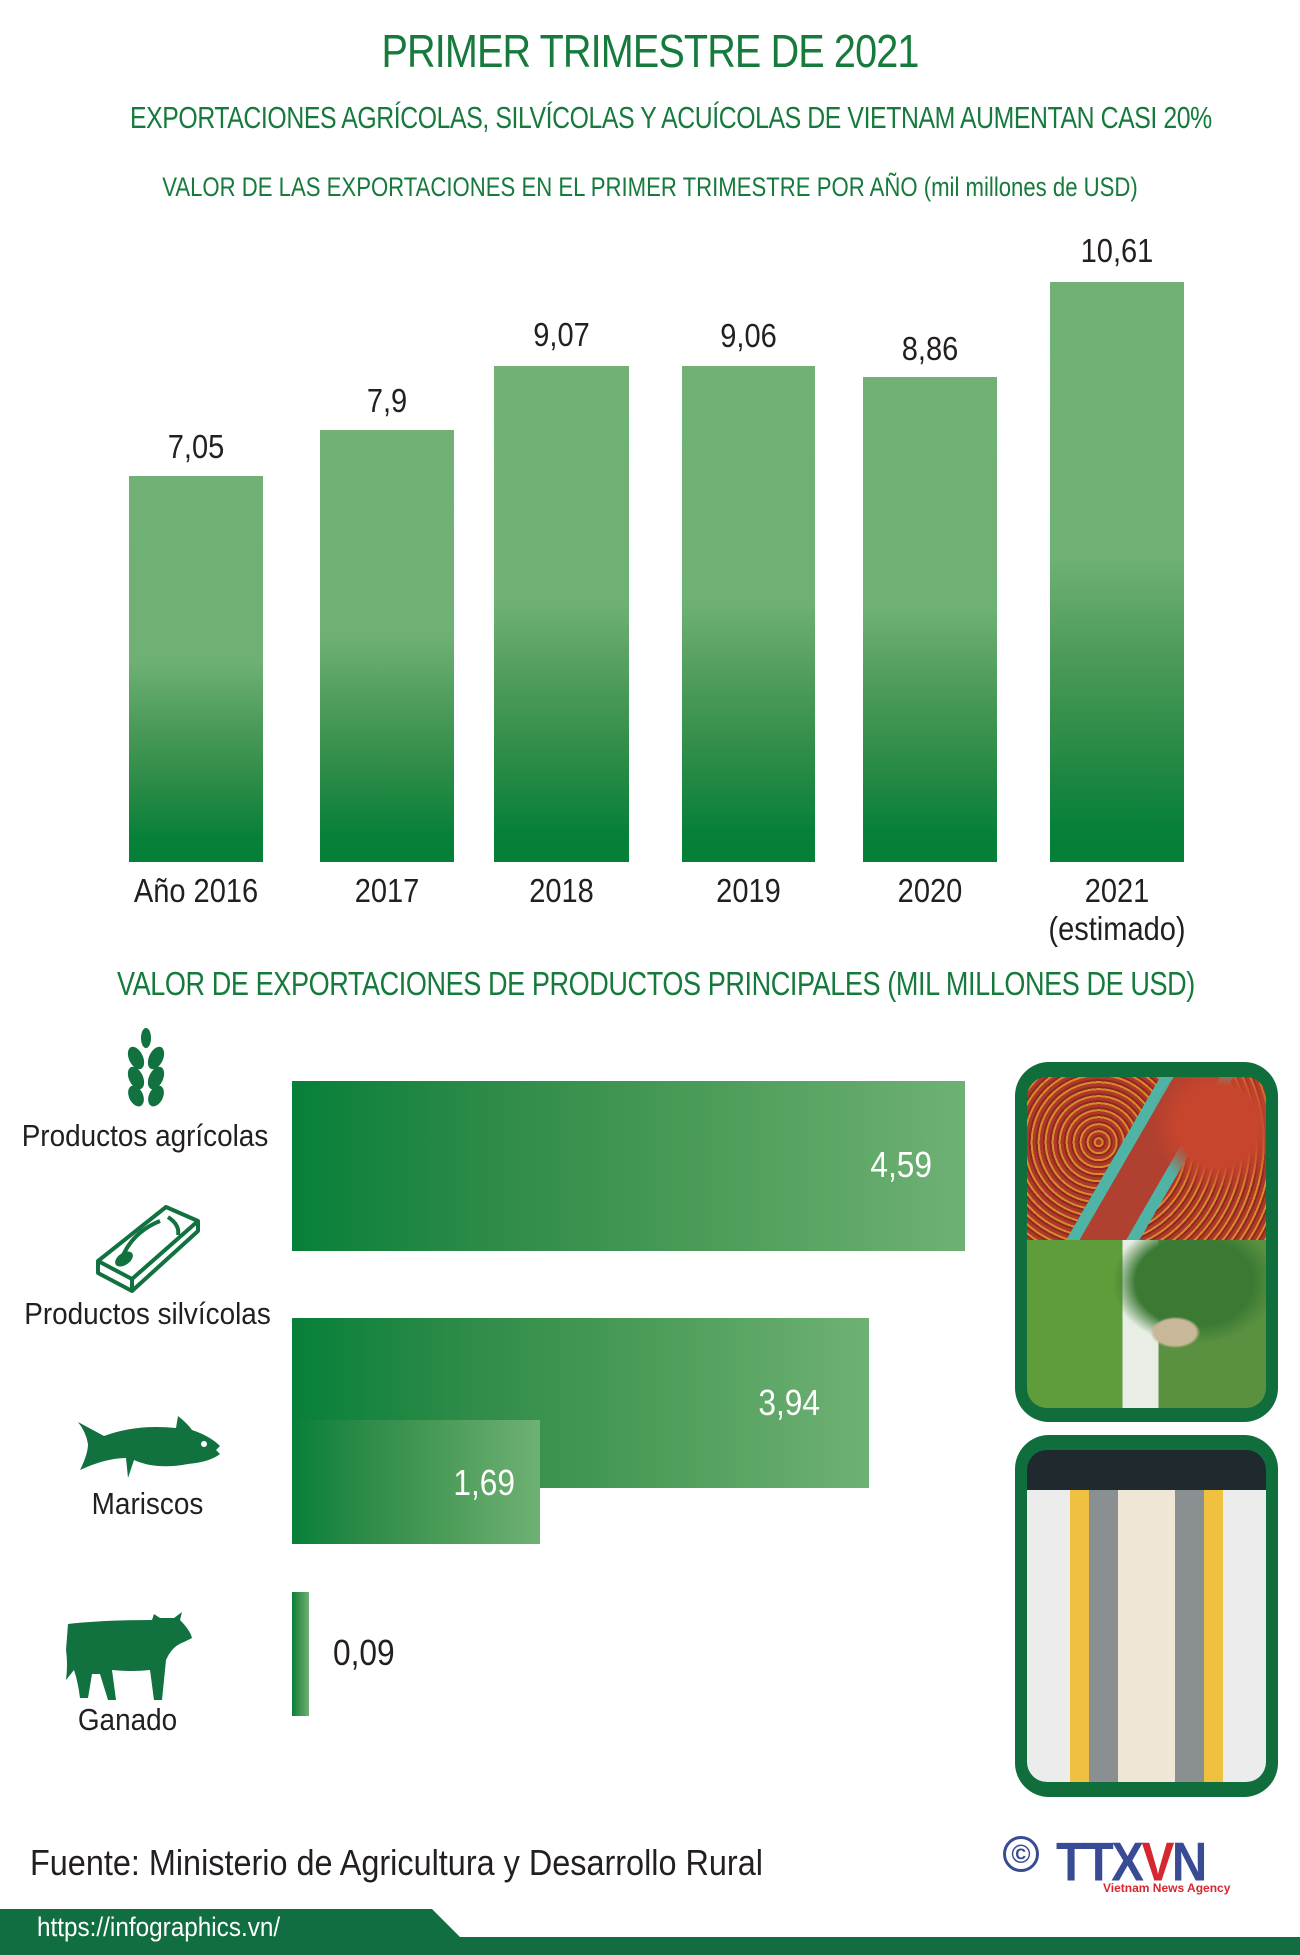 Image resolution: width=1300 pixels, height=1955 pixels. I want to click on photo-frame-bottom, so click(1146, 1616).